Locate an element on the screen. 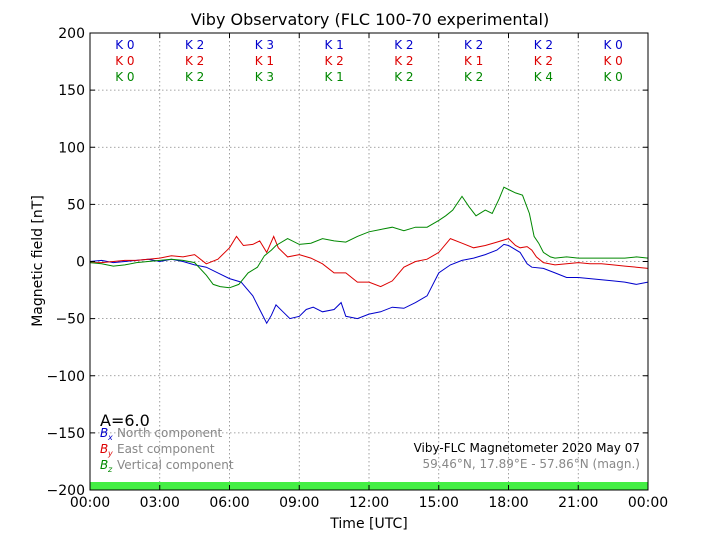 The height and width of the screenshot is (540, 720). x-tick-label: 12:00 is located at coordinates (369, 503).